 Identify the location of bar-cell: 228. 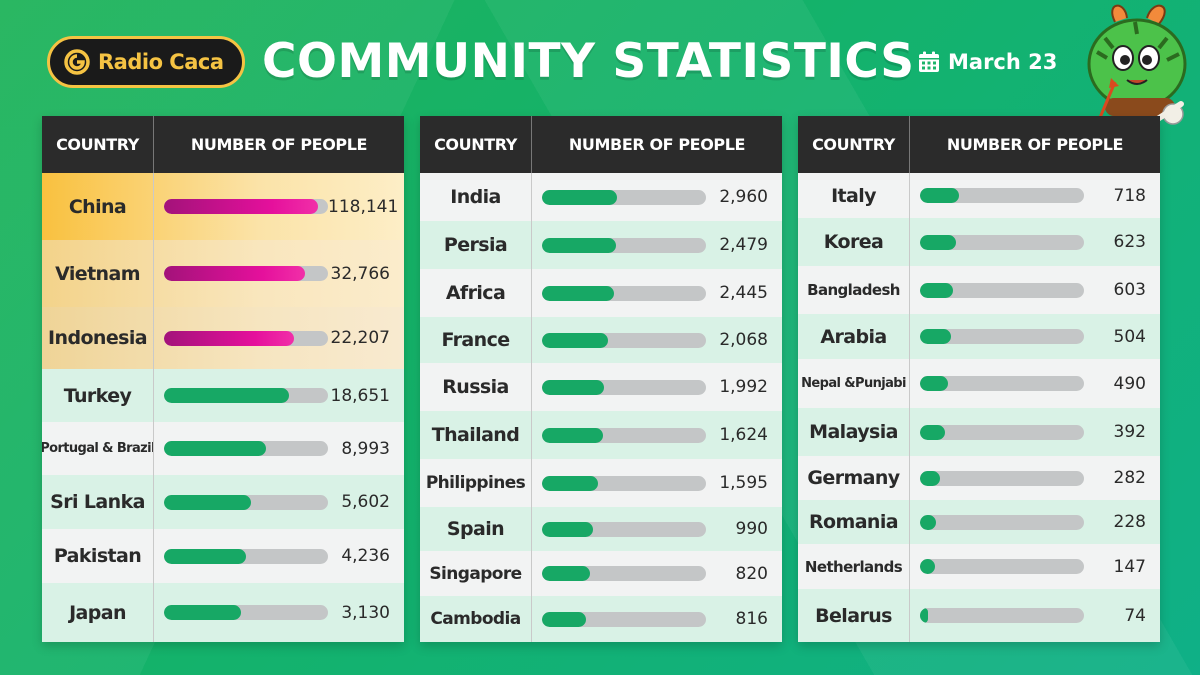
(1035, 522).